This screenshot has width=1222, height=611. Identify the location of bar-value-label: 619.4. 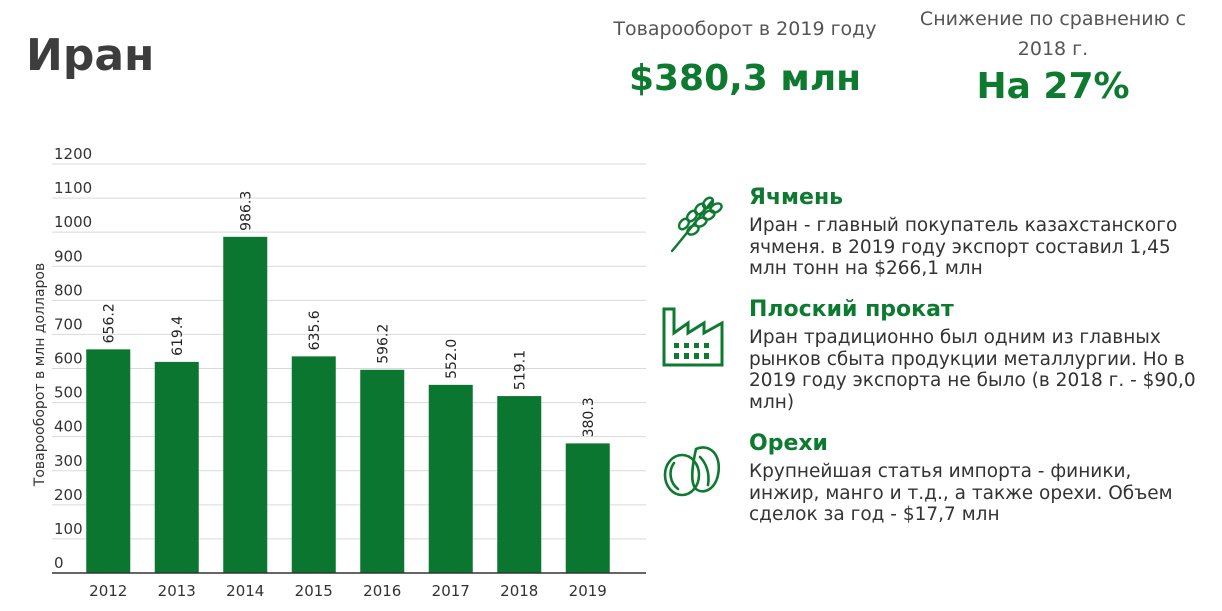
(178, 336).